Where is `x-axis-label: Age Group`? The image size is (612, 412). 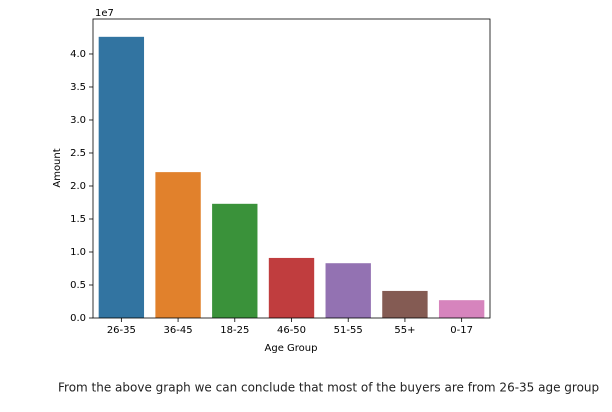
x-axis-label: Age Group is located at coordinates (291, 348).